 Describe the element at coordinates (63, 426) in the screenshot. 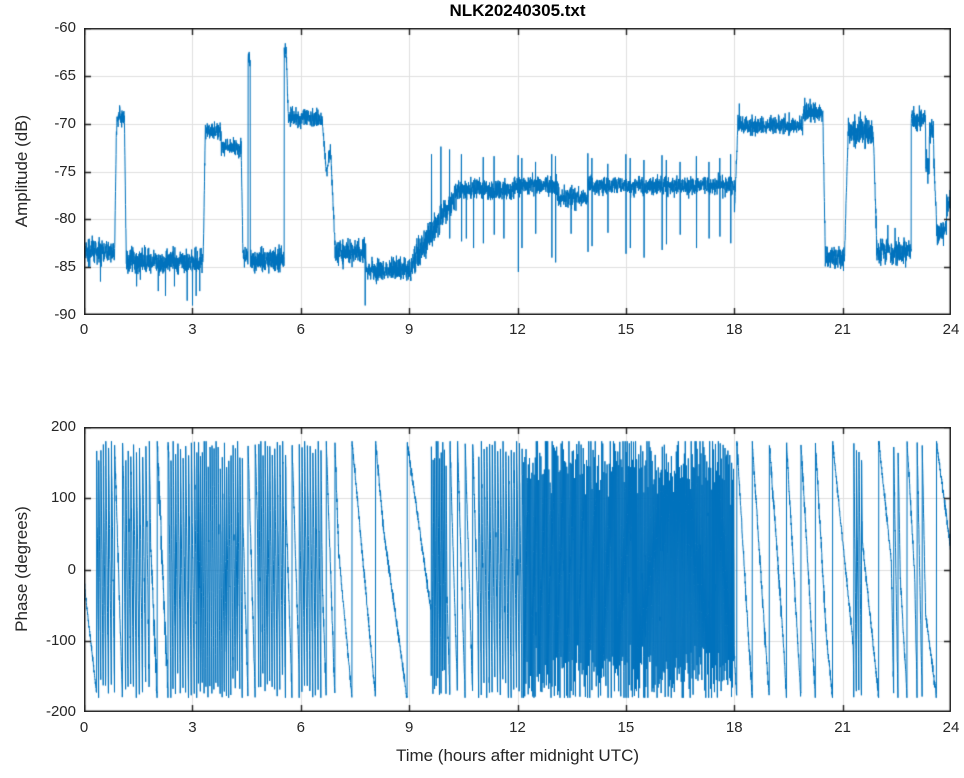

I see `y-tick-label: 200` at that location.